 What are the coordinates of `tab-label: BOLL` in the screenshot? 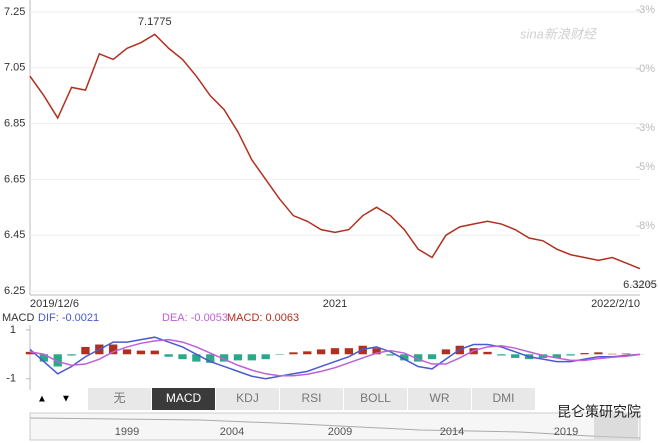 It's located at (375, 398).